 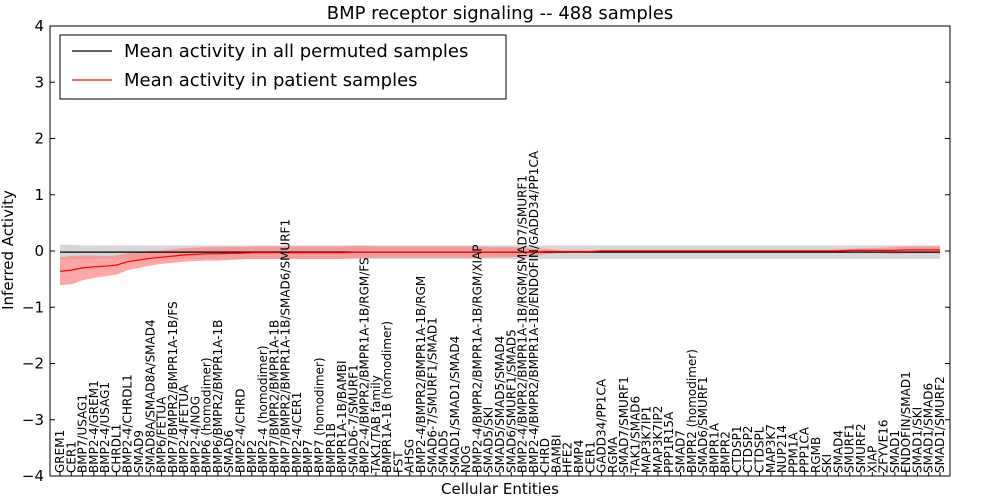 I want to click on x-tick-label: CTDSPL, so click(x=760, y=449).